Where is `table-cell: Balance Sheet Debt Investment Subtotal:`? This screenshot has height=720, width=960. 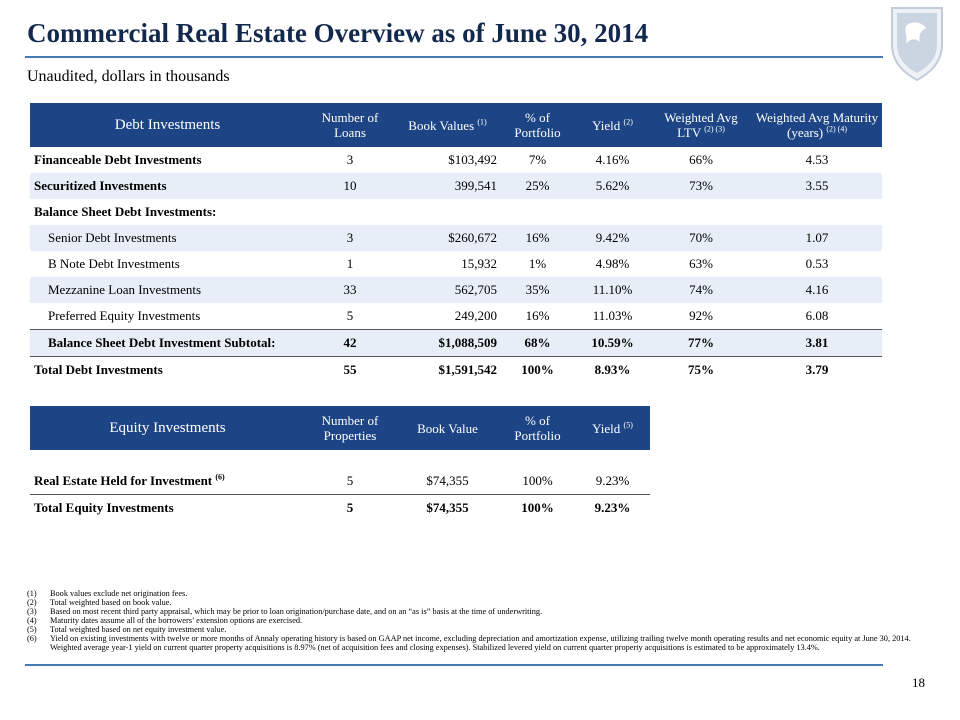 table-cell: Balance Sheet Debt Investment Subtotal: is located at coordinates (167, 343).